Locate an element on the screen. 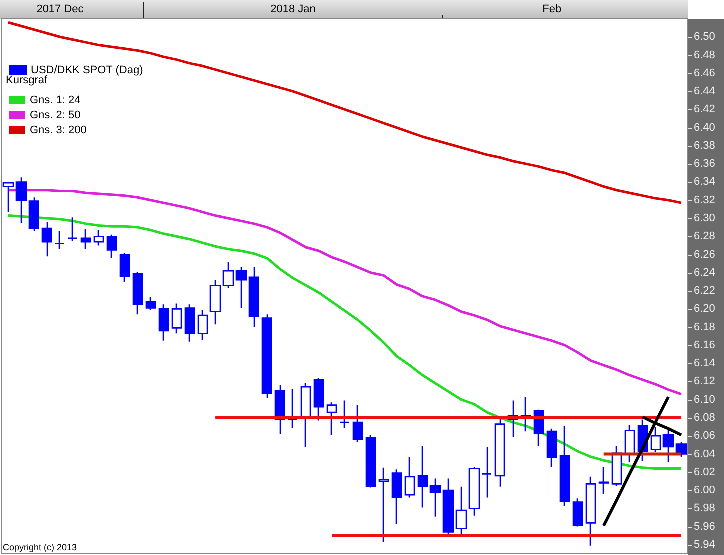  y-tick-label: 6.08 is located at coordinates (705, 418).